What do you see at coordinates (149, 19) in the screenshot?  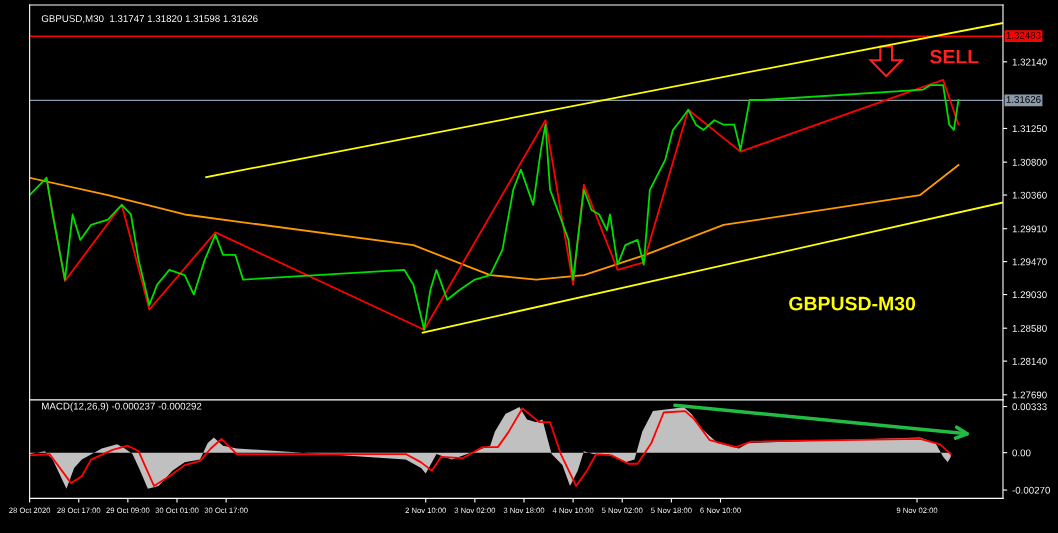 I see `text: GBPUSD,M30 1.31747 1.31820 1.31598 1.31626` at bounding box center [149, 19].